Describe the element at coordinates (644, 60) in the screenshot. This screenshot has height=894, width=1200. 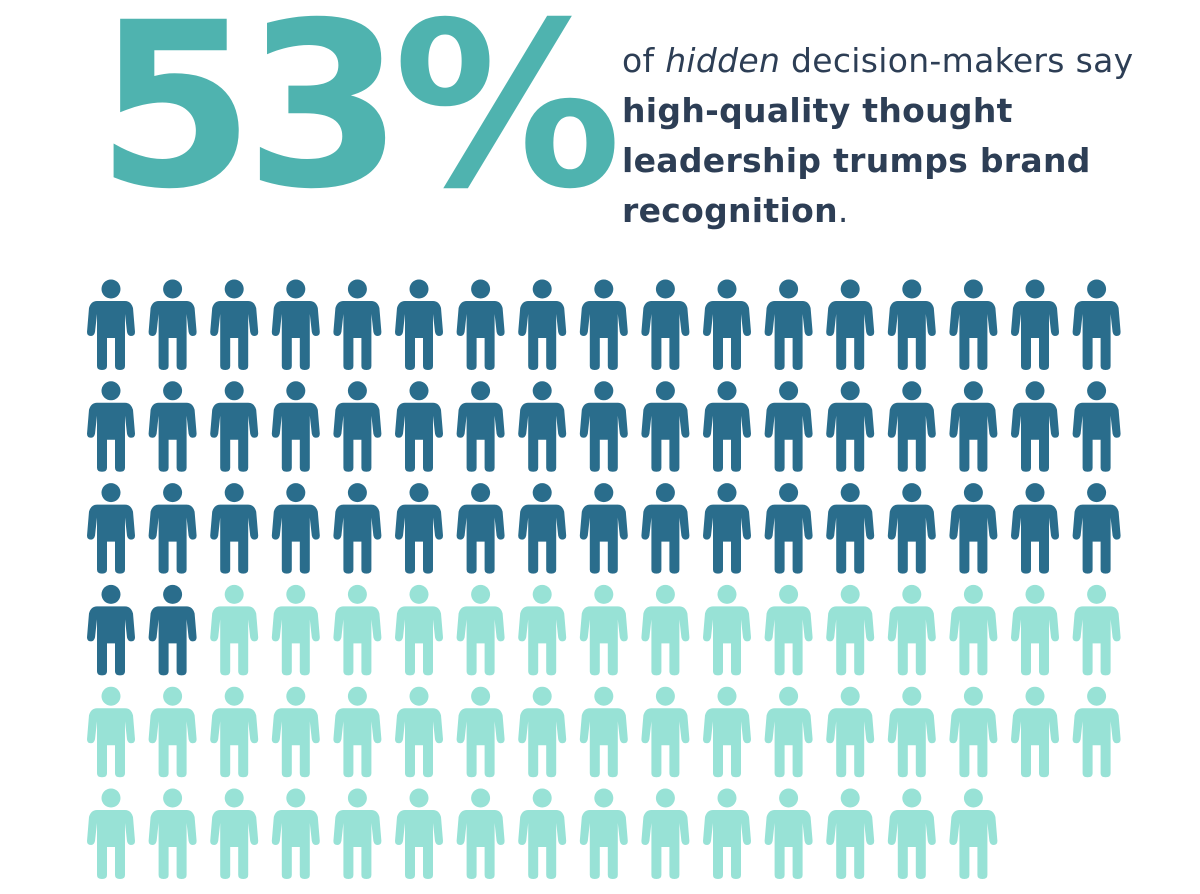
I see `subtitle-text: of` at that location.